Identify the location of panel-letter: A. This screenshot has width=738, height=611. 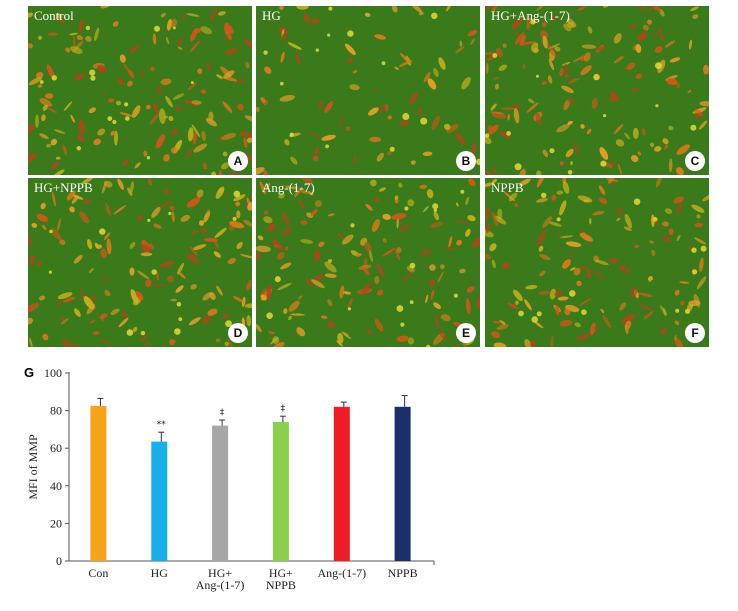
(238, 161).